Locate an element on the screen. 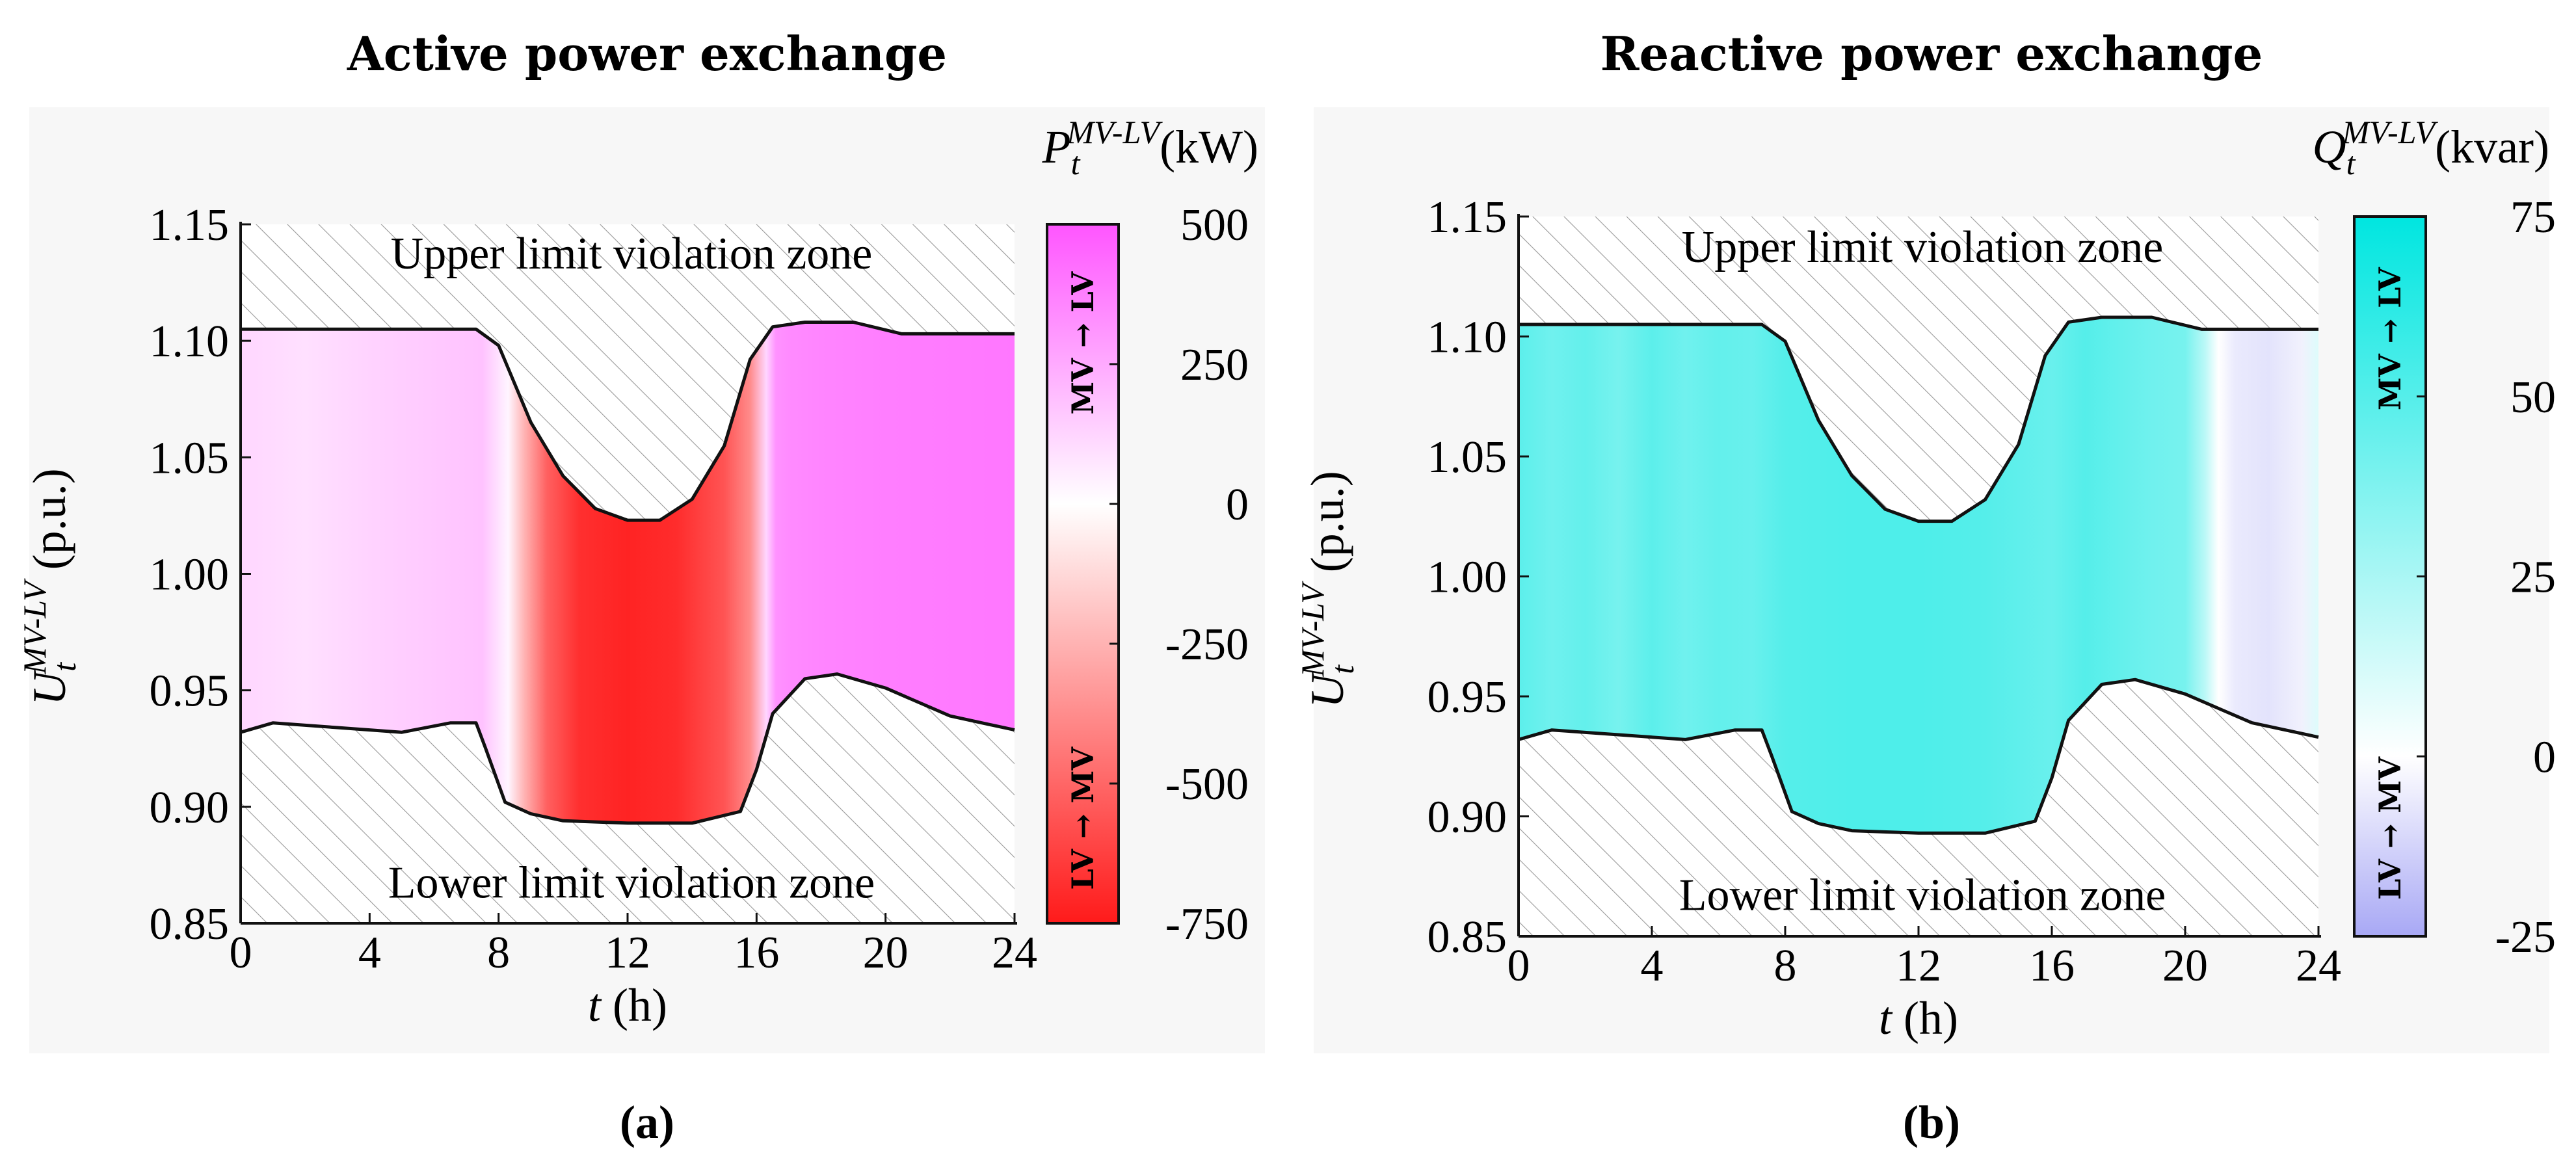 This screenshot has width=2576, height=1173. colorbar: 500 250 0 -250 -500 -750 is located at coordinates (1147, 574).